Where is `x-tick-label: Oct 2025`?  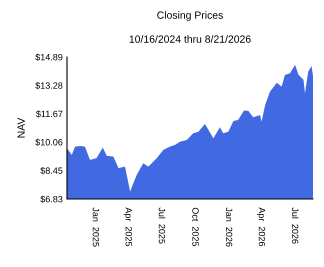
x-tick-label: Oct 2025 is located at coordinates (195, 227).